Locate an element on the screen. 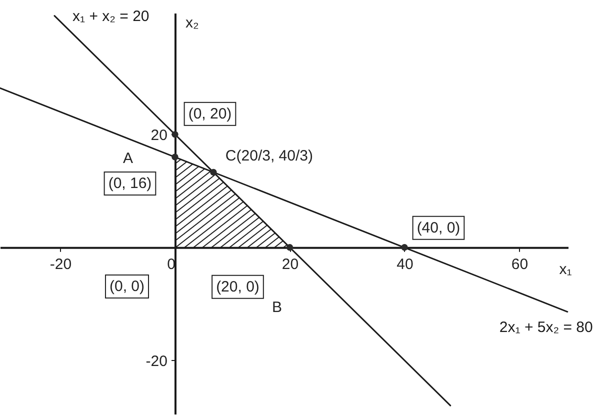 The image size is (612, 418). series-label: x₁ + x₂ = 20 is located at coordinates (111, 16).